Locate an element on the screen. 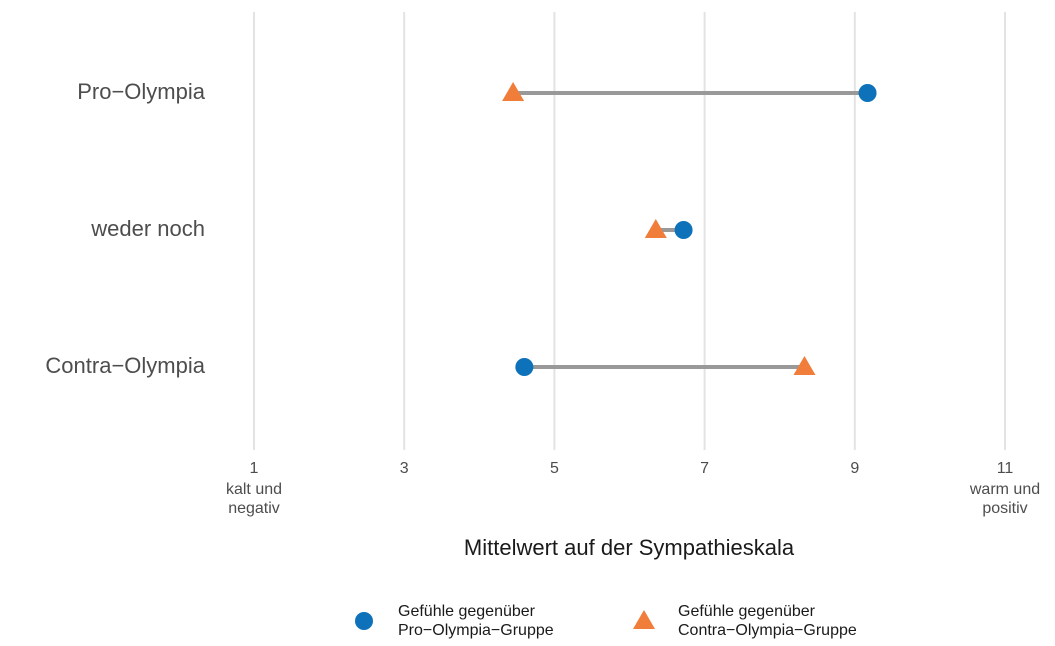 The height and width of the screenshot is (646, 1055). y-tick-label: Pro−Olympia is located at coordinates (141, 91).